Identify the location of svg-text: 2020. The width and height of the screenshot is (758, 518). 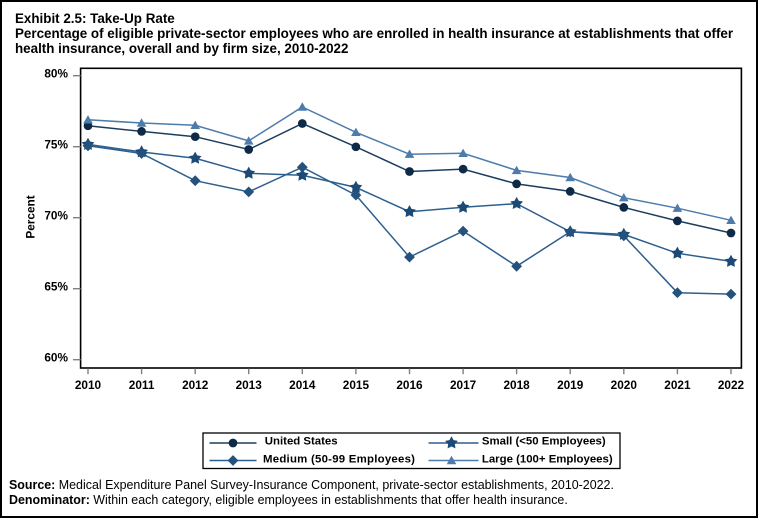
(624, 385).